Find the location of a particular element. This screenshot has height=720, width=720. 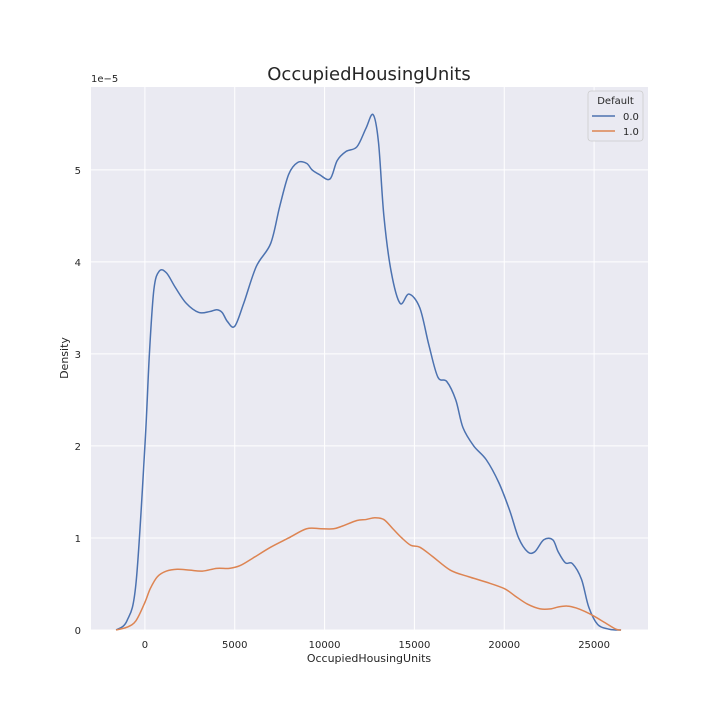

y-tick-label: 1 is located at coordinates (78, 539).